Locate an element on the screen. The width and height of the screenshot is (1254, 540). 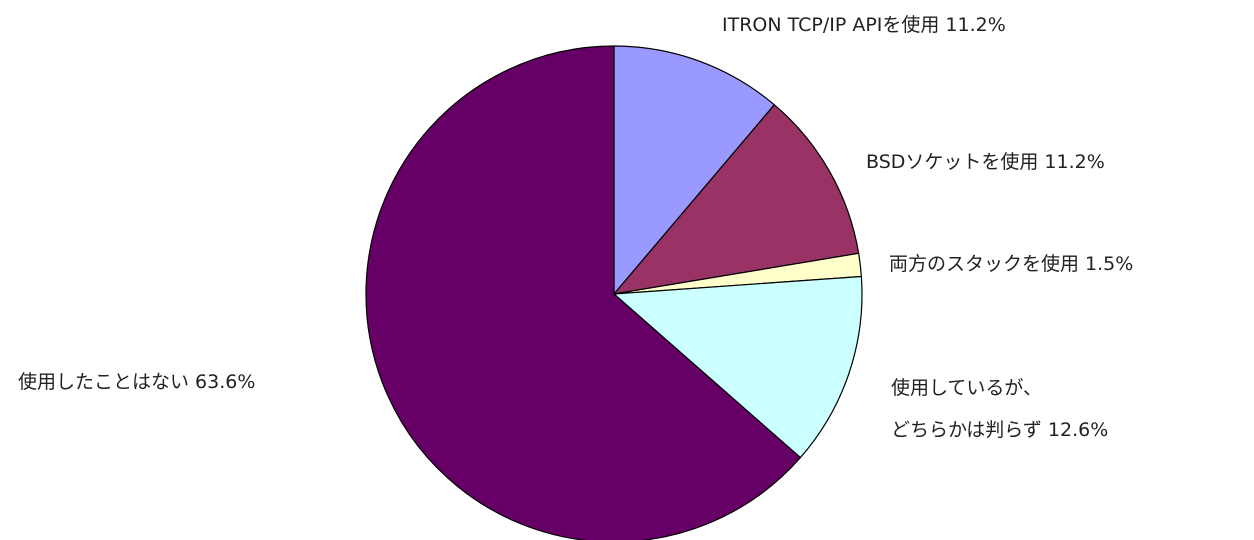
slice-label-4: 使用しているが、どちらかは判らず 12.6% is located at coordinates (999, 409).